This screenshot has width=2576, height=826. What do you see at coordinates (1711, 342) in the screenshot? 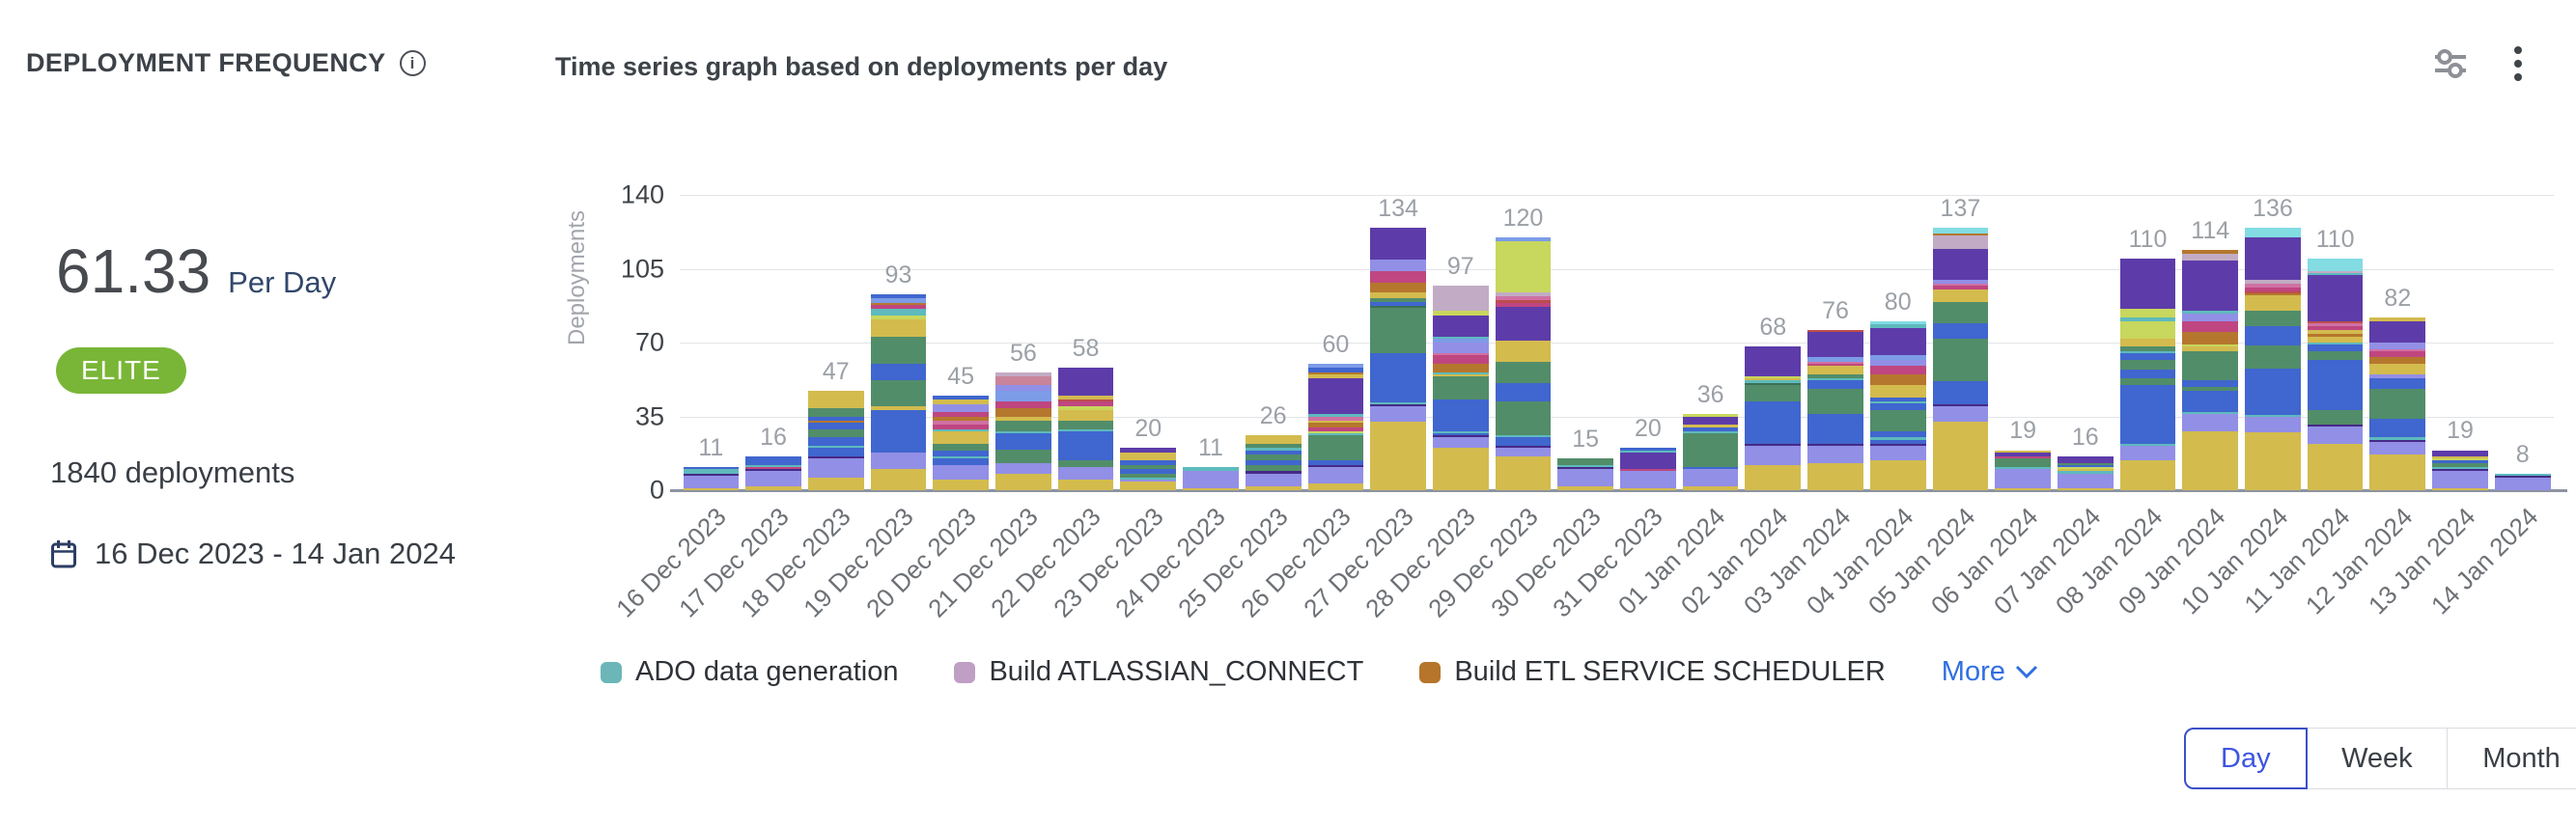
I see `bar-01-jan-2024: 36` at bounding box center [1711, 342].